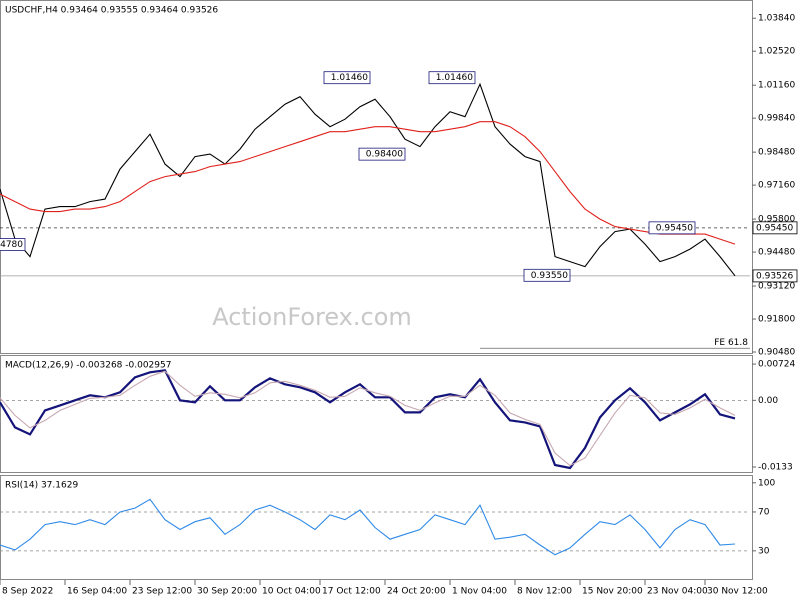 The width and height of the screenshot is (800, 600). I want to click on annotation-label: 0.95450, so click(674, 228).